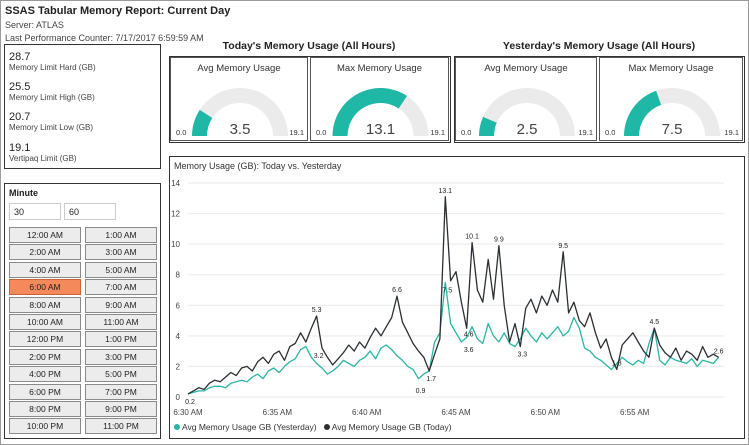 This screenshot has width=749, height=445. What do you see at coordinates (43, 158) in the screenshot?
I see `limit-label: Vertipaq Limit (GB)` at bounding box center [43, 158].